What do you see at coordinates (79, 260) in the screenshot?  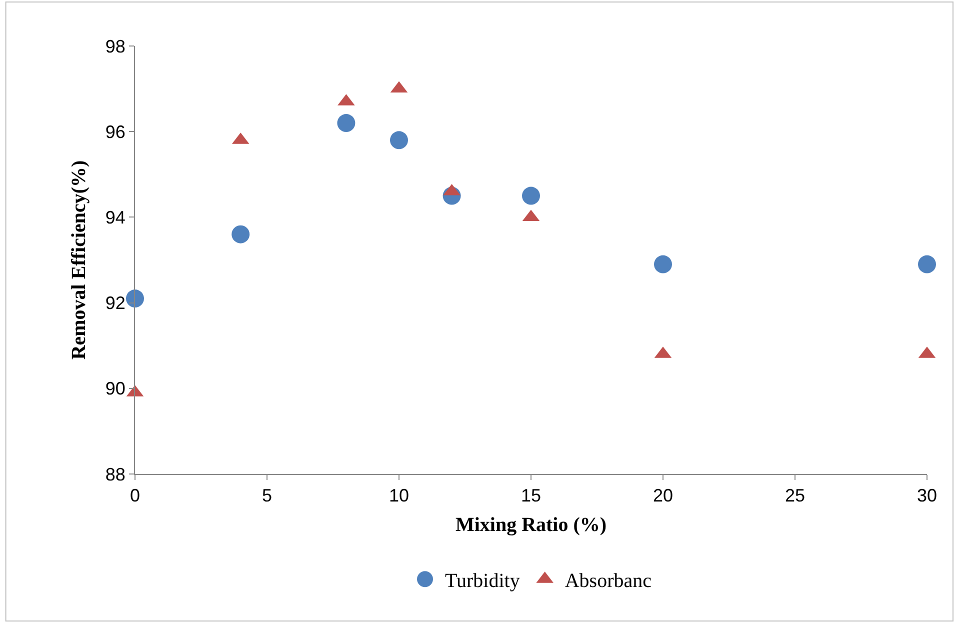 I see `y-axis-title: Removal Efficiency(%)` at bounding box center [79, 260].